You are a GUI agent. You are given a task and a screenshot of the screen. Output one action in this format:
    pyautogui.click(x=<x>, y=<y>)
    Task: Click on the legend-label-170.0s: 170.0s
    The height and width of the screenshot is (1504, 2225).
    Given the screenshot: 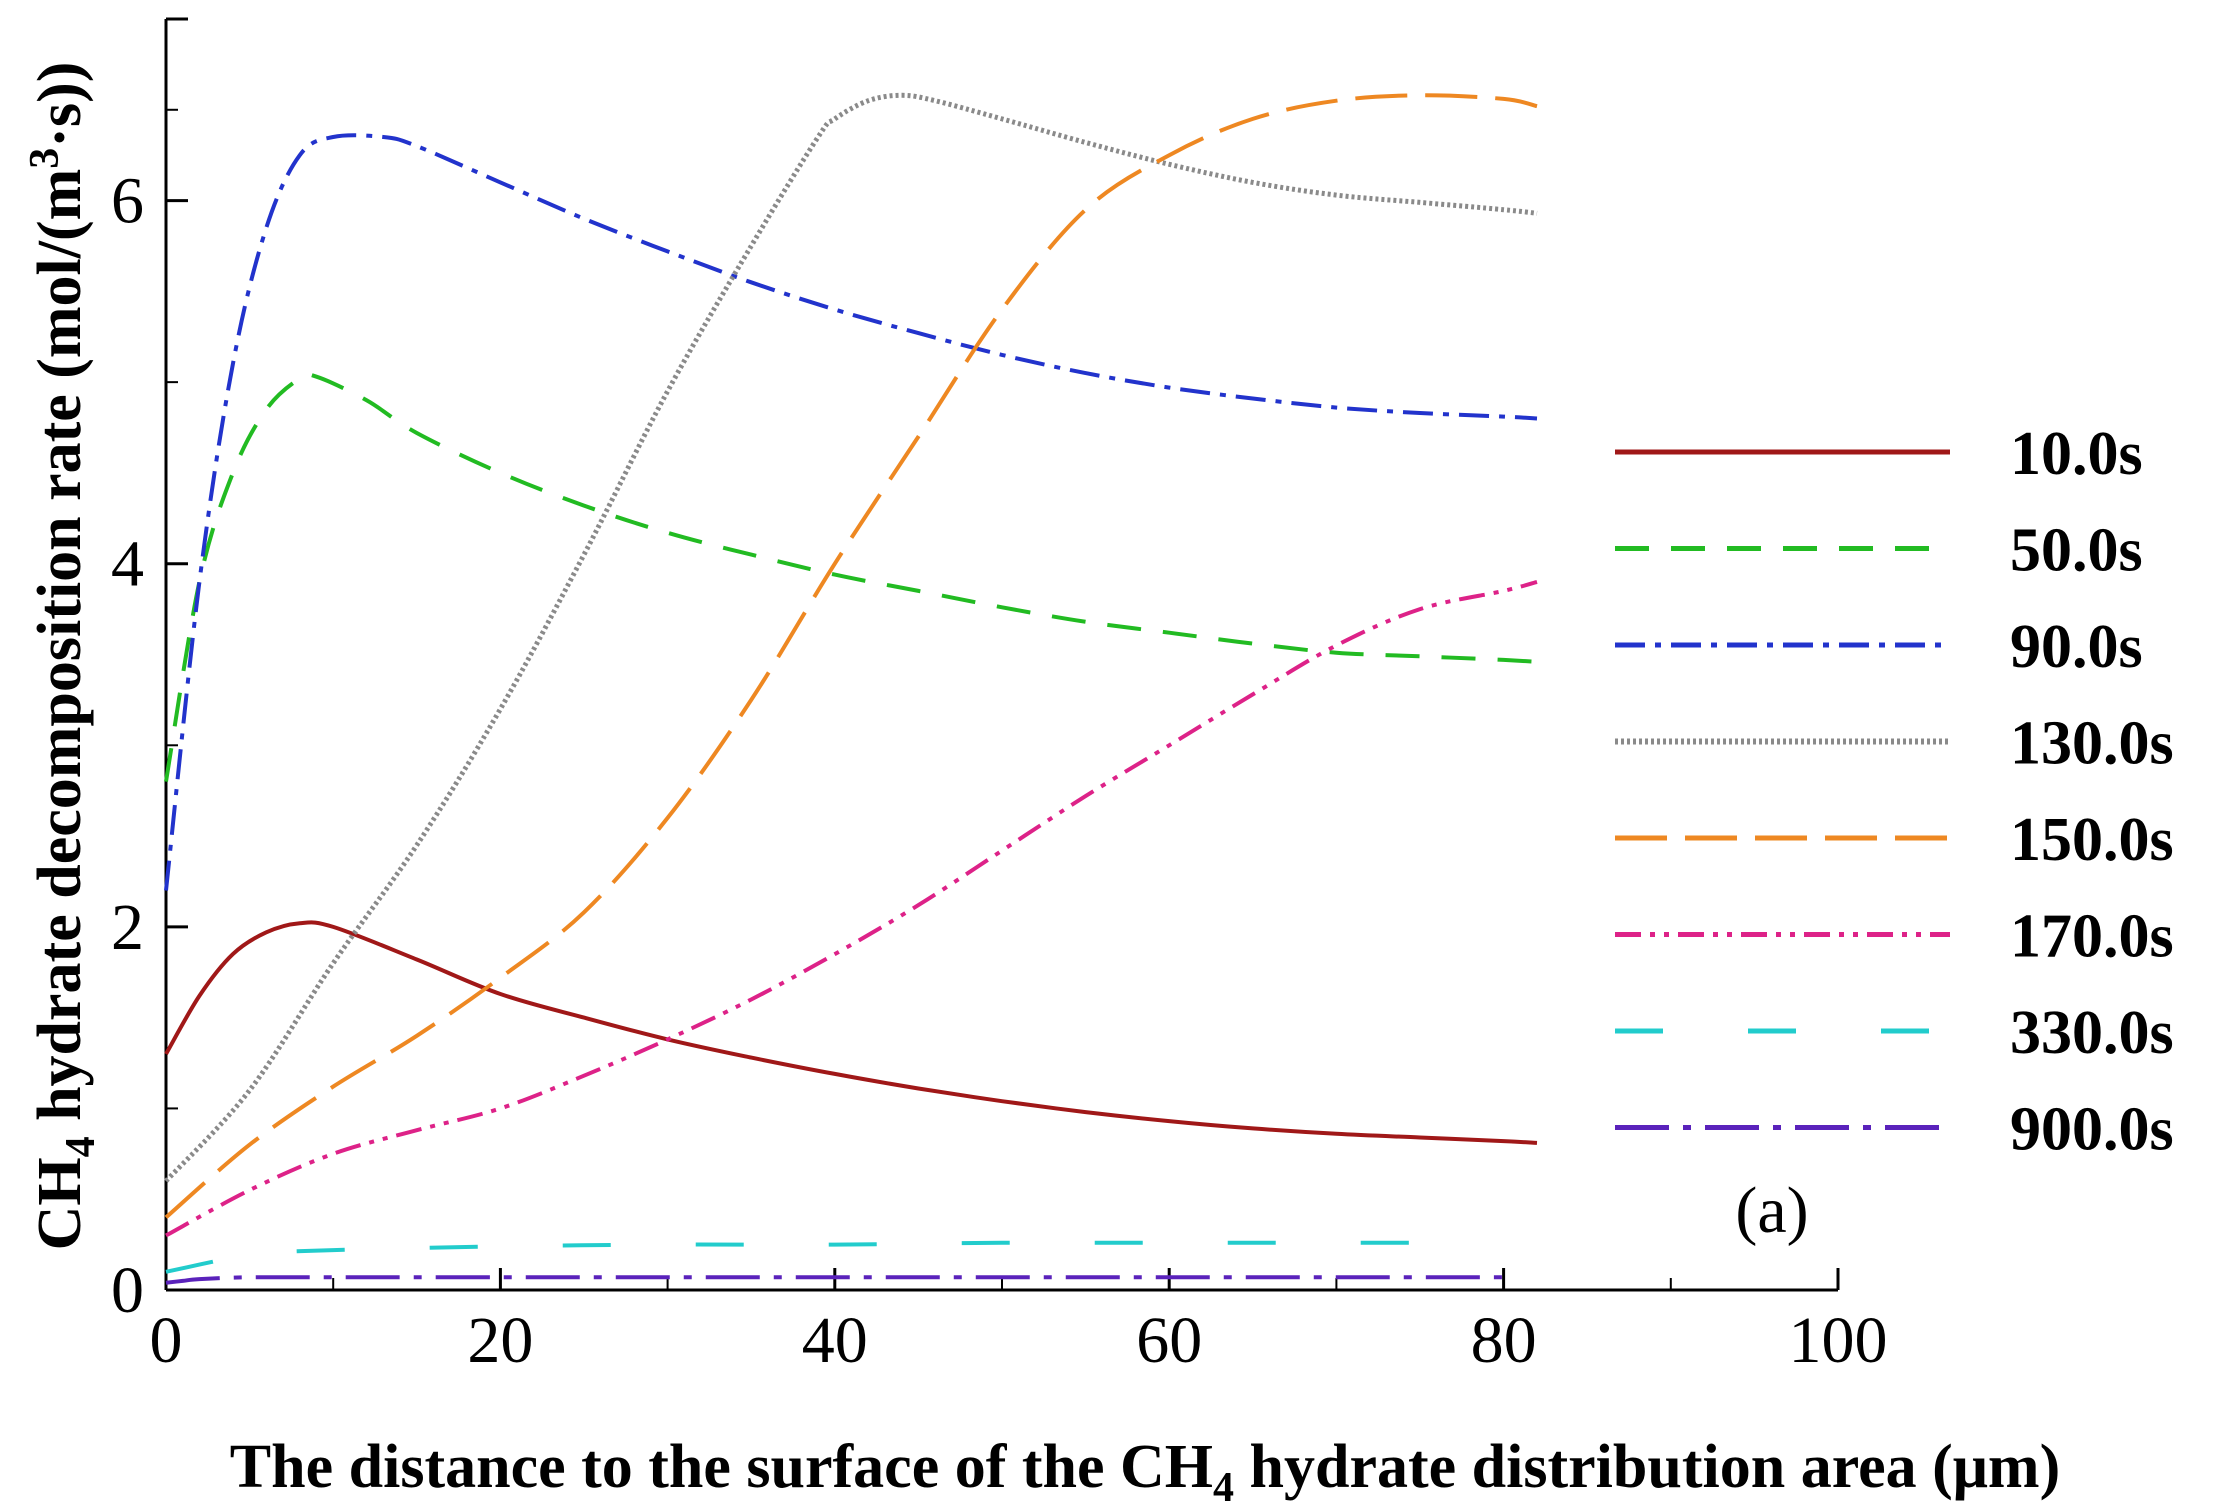 What is the action you would take?
    pyautogui.click(x=2092, y=937)
    